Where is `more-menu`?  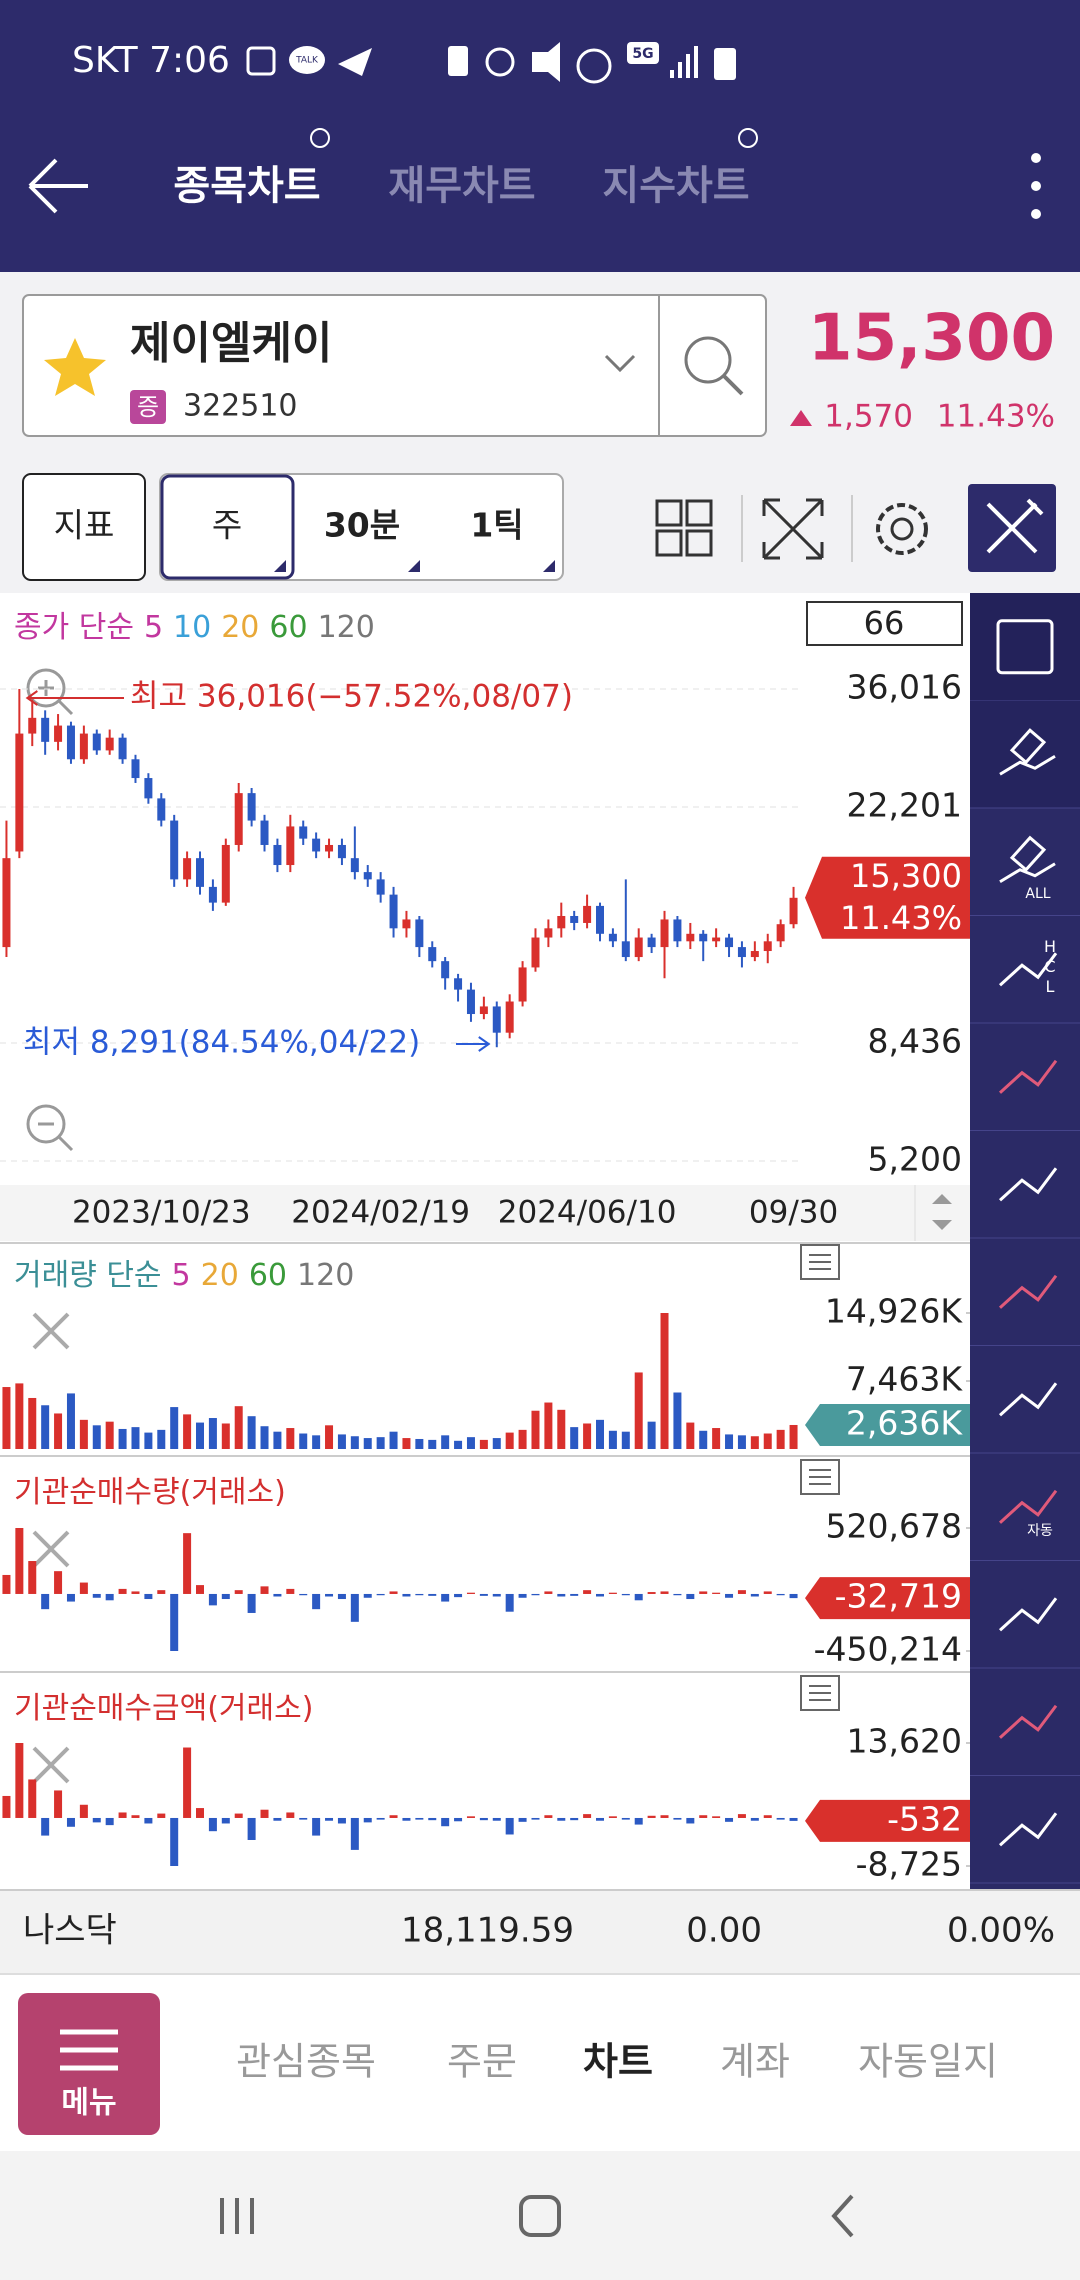 more-menu is located at coordinates (1036, 186).